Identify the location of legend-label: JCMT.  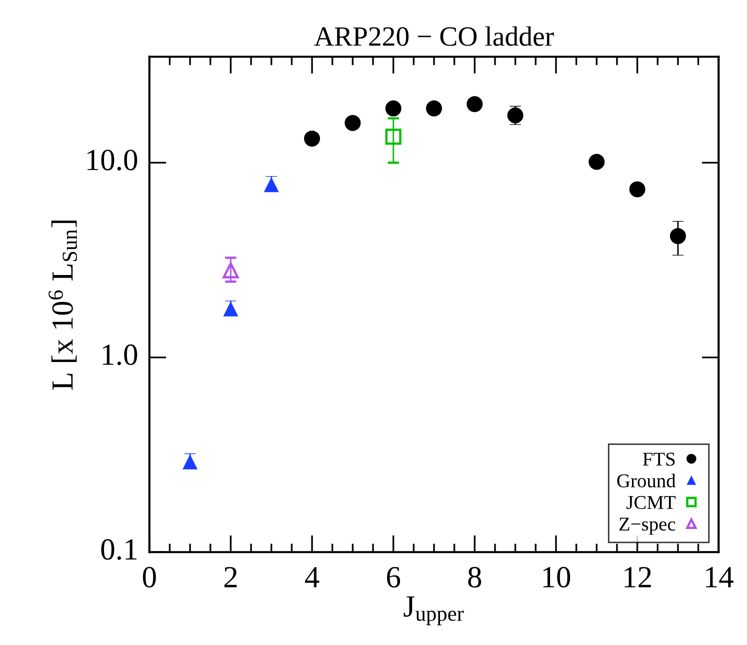
(651, 503).